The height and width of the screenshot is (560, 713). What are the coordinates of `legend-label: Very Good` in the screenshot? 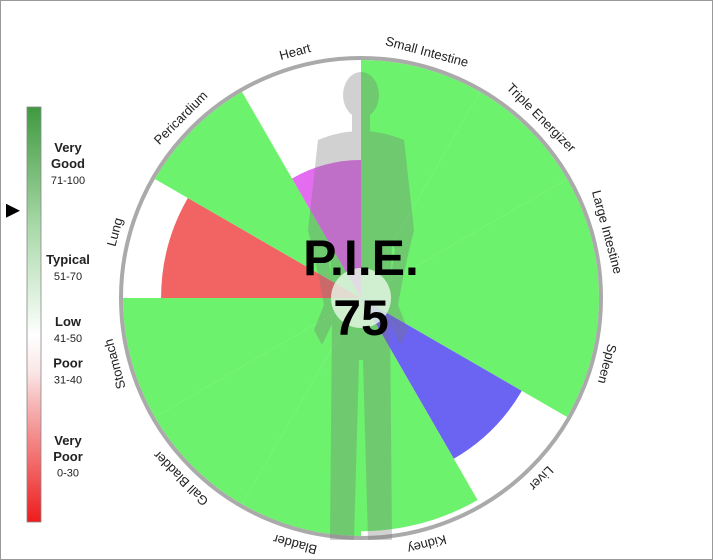 It's located at (68, 156).